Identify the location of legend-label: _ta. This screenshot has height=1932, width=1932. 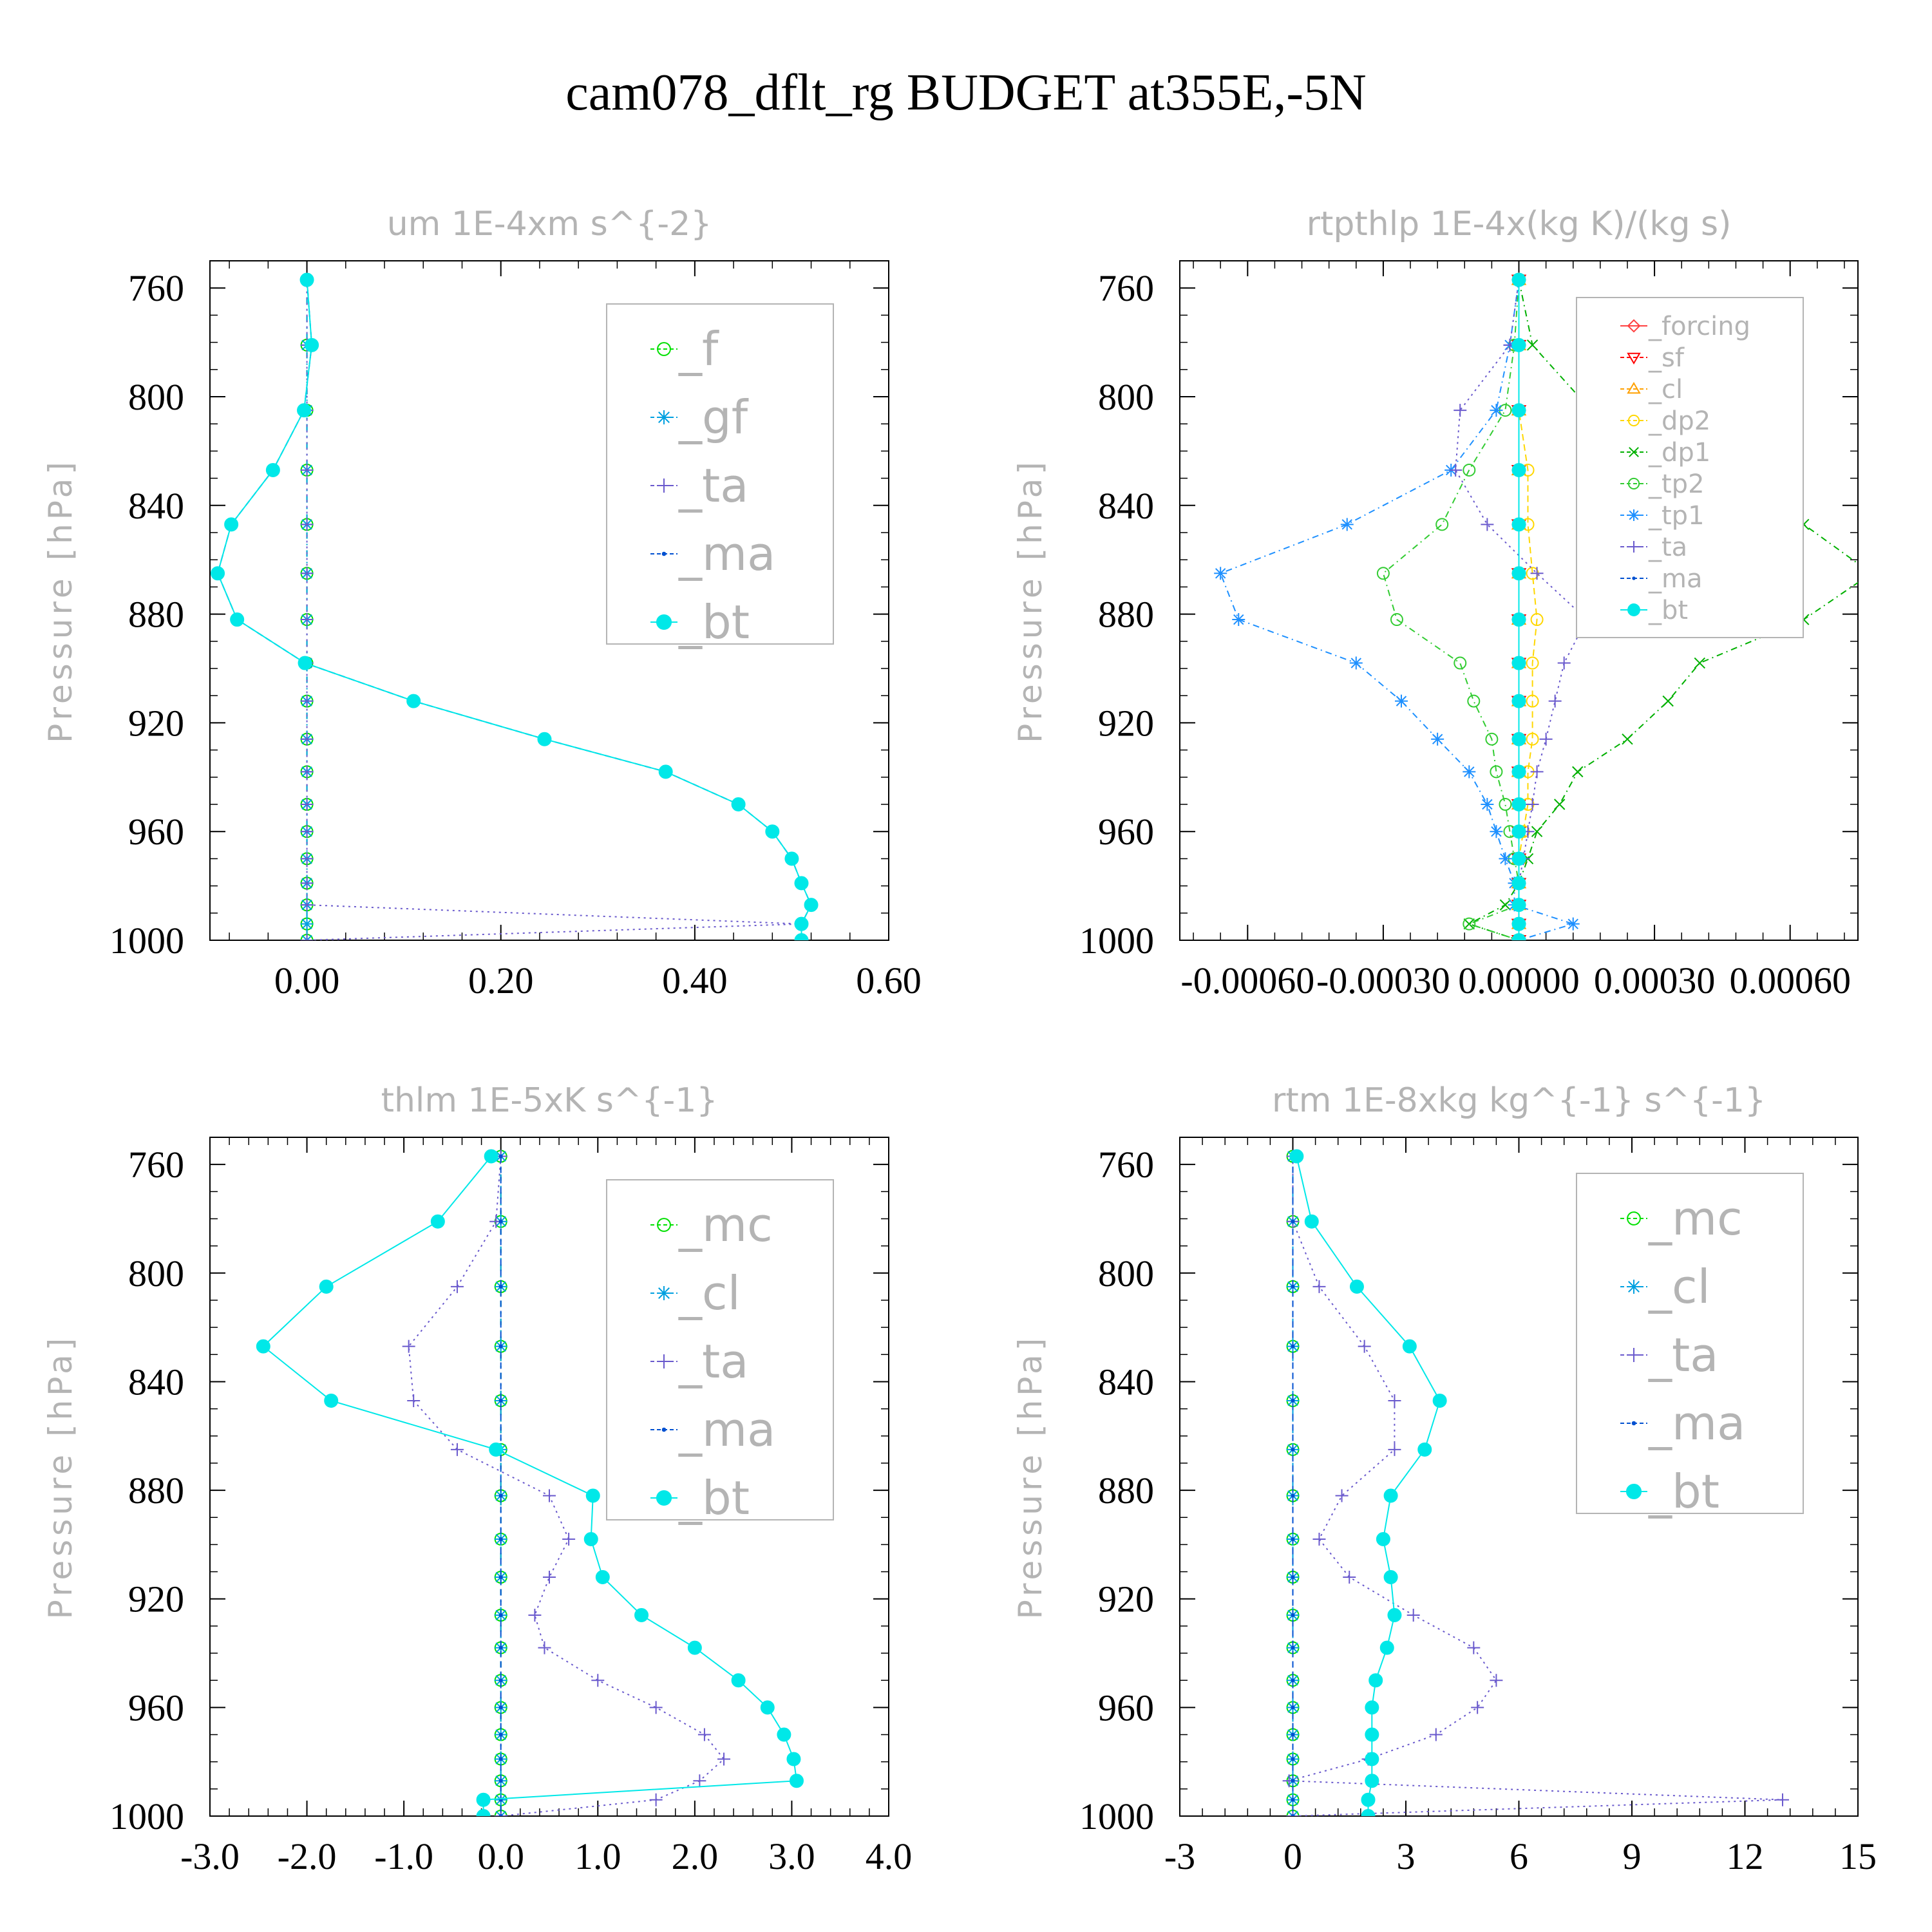
(1683, 1355).